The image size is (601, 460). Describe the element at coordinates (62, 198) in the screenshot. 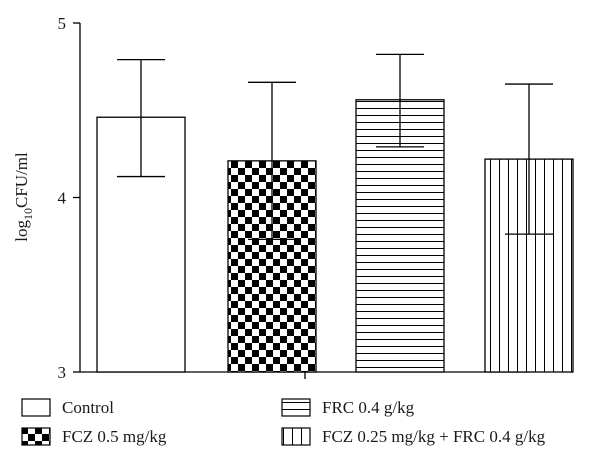

I see `y-tick-label: 4` at that location.